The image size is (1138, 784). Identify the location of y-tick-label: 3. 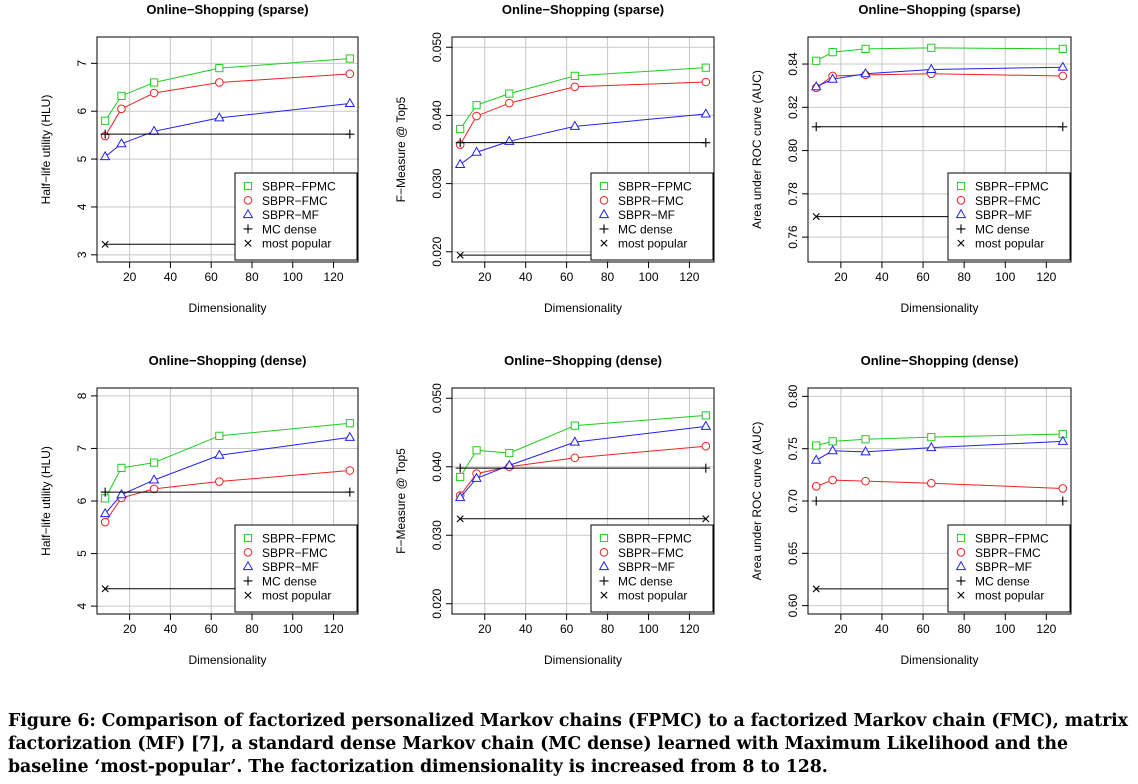
(82, 254).